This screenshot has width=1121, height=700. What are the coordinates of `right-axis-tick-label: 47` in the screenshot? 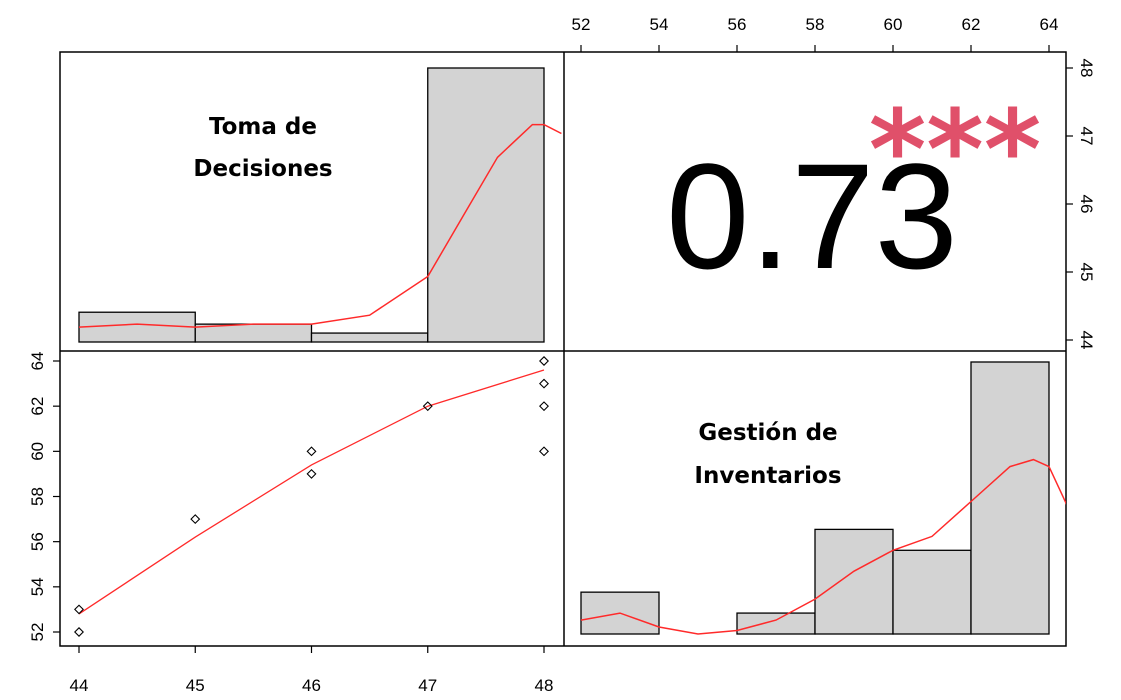 It's located at (1086, 136).